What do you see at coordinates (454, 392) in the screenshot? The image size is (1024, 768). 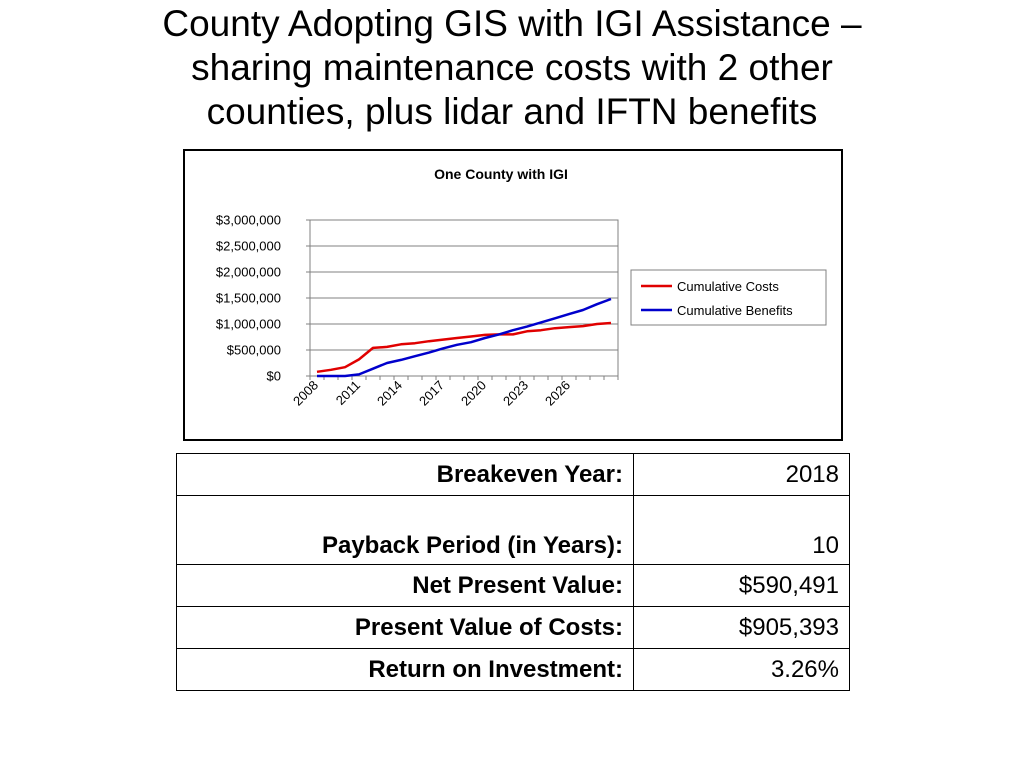 I see `x-axis: 2008 2011 2014 2017 2020 2023 2026` at bounding box center [454, 392].